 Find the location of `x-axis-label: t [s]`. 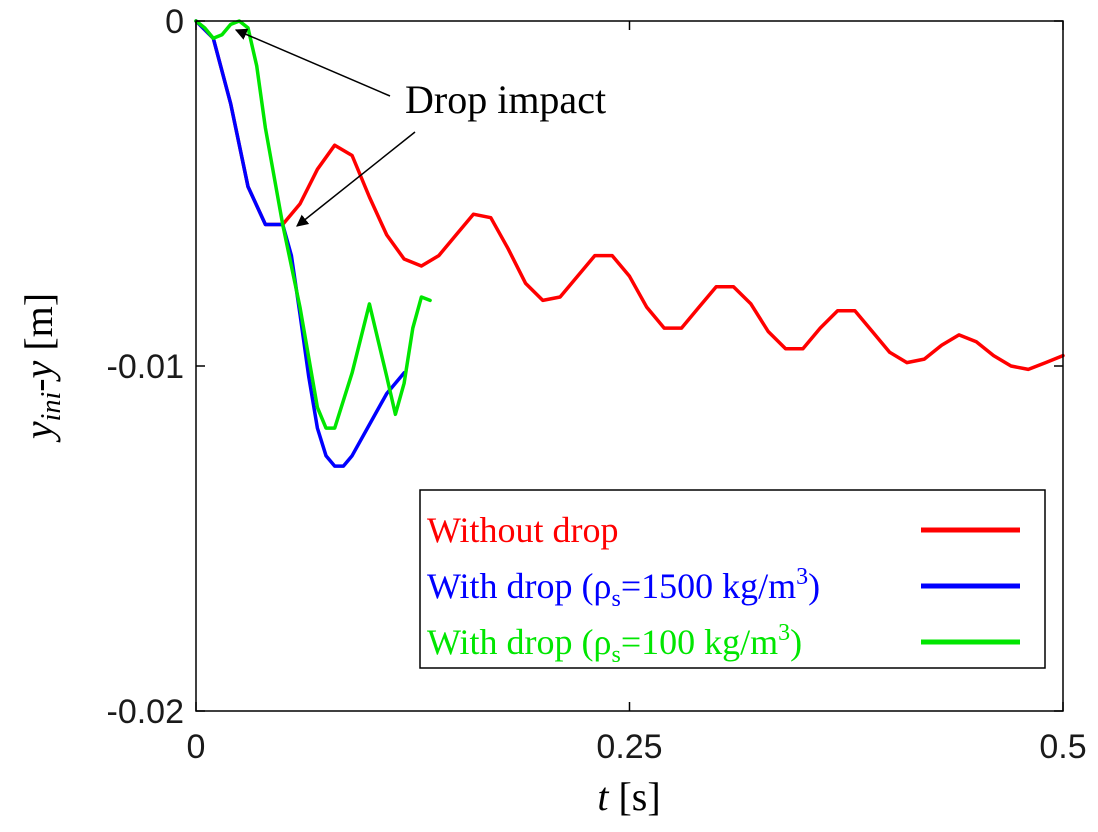

x-axis-label: t [s] is located at coordinates (628, 796).